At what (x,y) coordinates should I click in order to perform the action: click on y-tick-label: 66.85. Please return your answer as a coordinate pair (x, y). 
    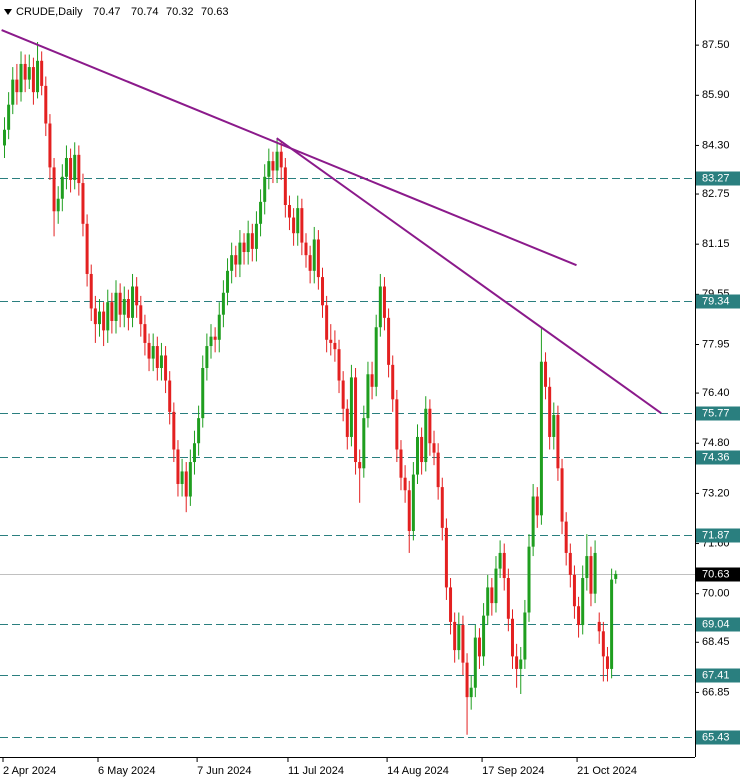
    Looking at the image, I should click on (716, 692).